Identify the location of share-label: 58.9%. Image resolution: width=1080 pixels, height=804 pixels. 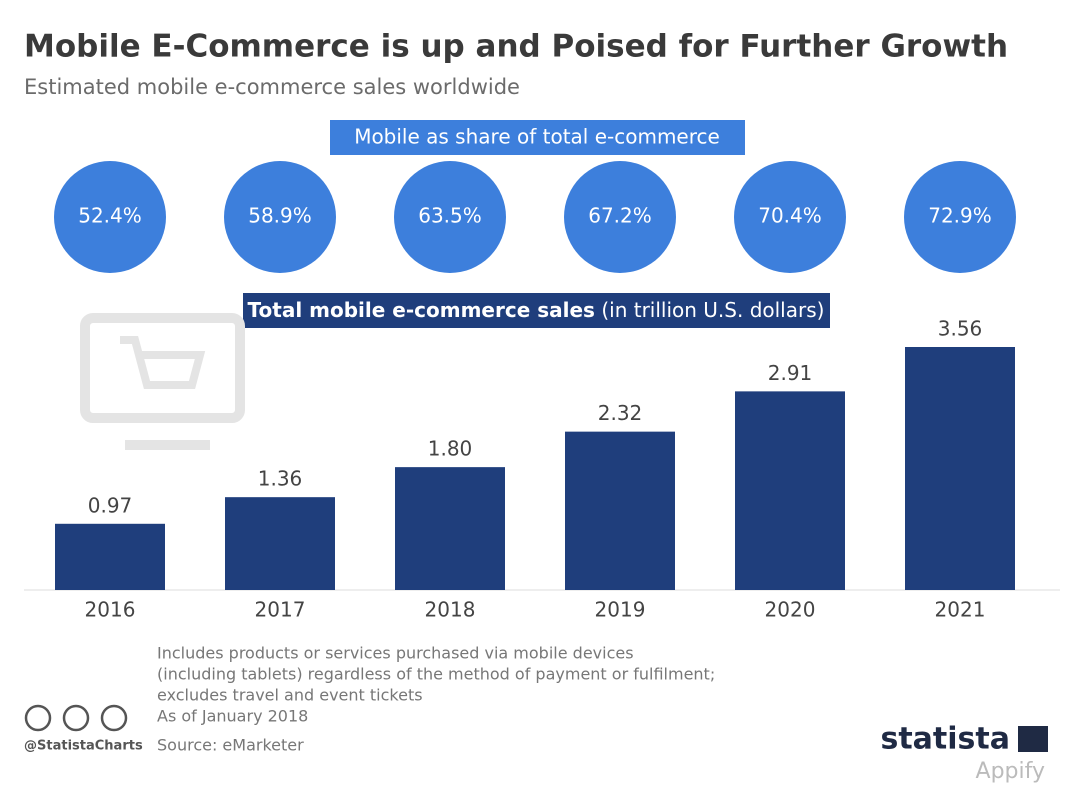
(280, 216).